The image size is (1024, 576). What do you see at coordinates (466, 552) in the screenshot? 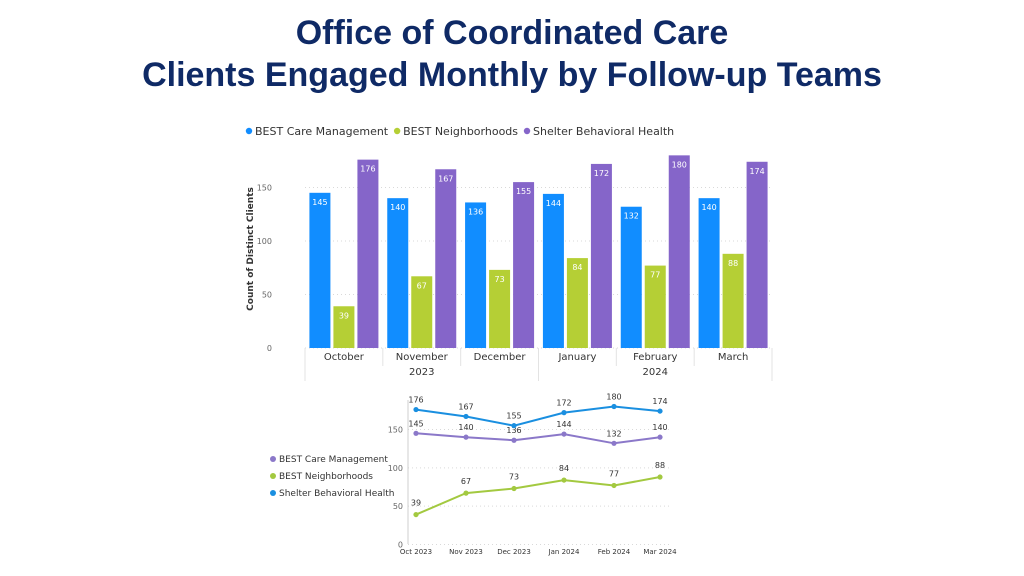
I see `x-tick-label: Nov 2023` at bounding box center [466, 552].